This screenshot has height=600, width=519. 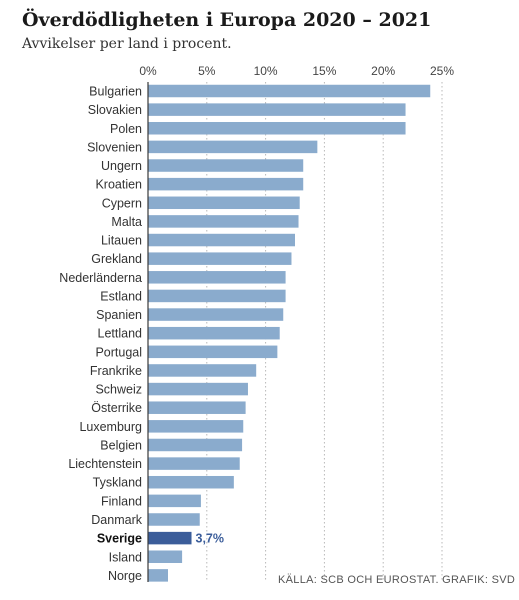 I want to click on bar-lettland, so click(x=214, y=333).